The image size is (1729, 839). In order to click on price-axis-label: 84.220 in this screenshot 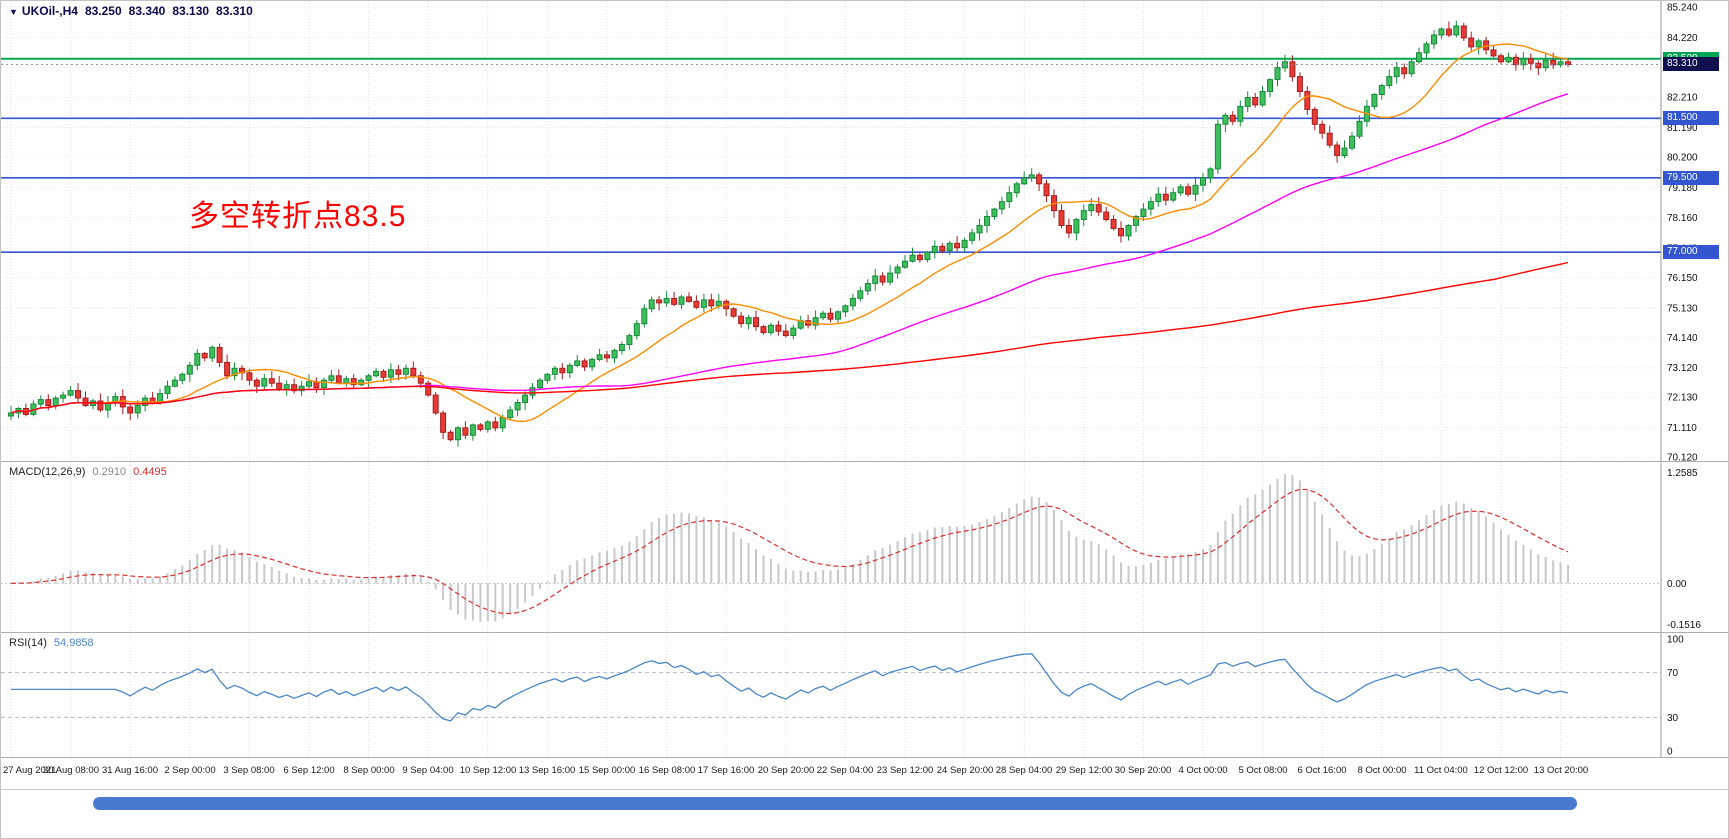, I will do `click(1682, 38)`.